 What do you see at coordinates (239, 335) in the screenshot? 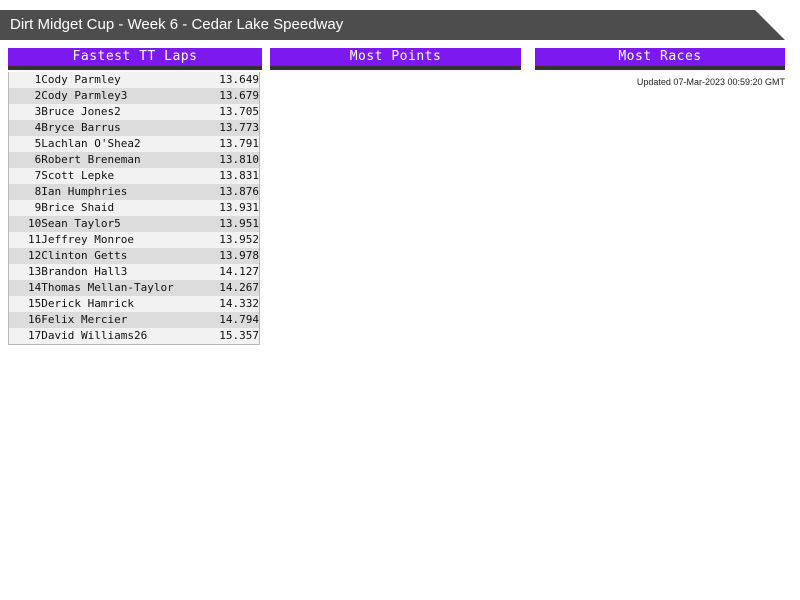
I see `row-value: 15.357` at bounding box center [239, 335].